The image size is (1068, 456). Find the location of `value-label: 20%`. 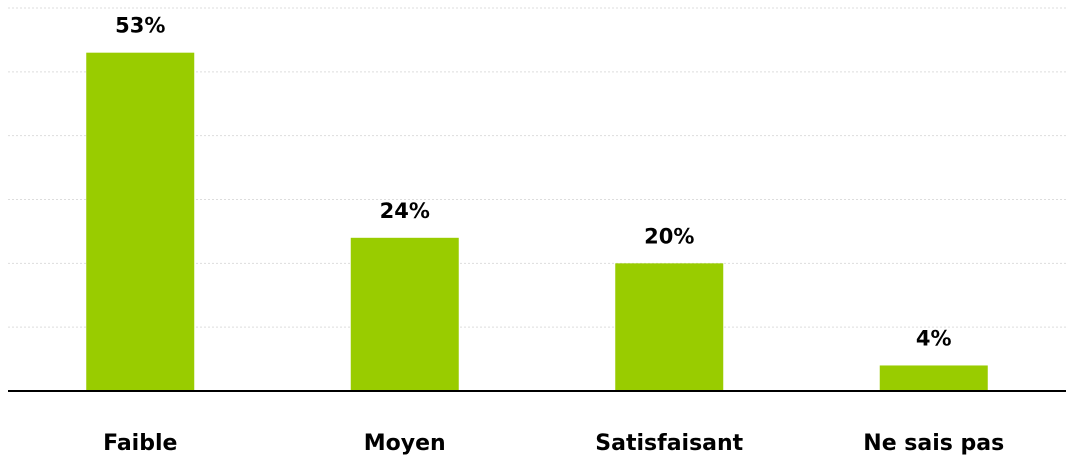

value-label: 20% is located at coordinates (669, 236).